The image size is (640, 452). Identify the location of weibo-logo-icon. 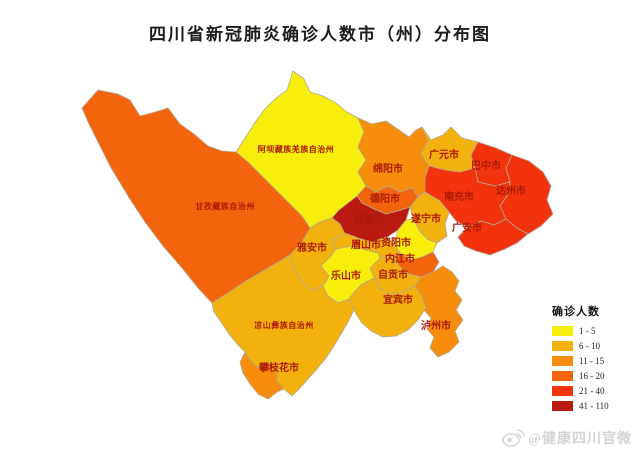
(513, 438).